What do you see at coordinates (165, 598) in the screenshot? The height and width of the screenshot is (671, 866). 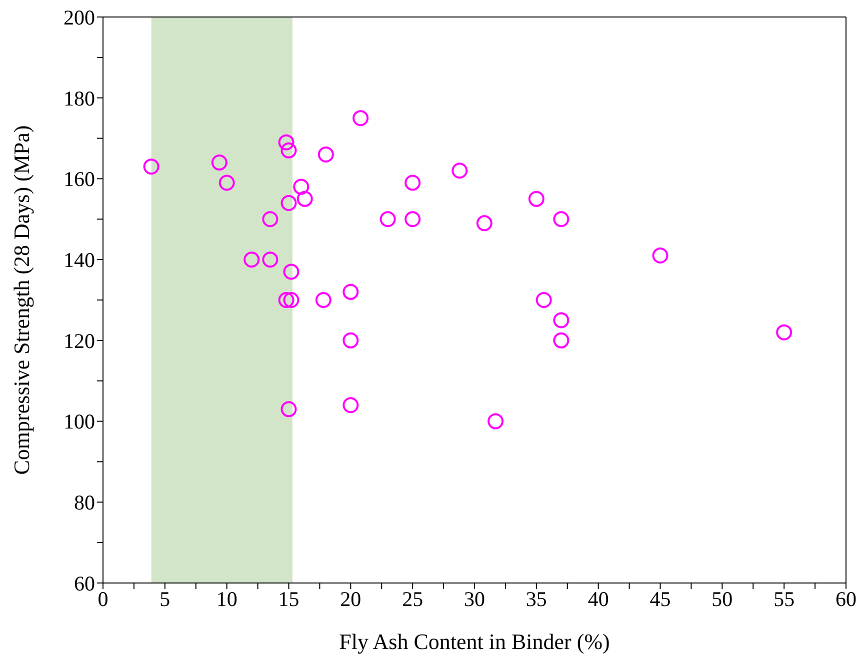 I see `x-tick-label: 5` at bounding box center [165, 598].